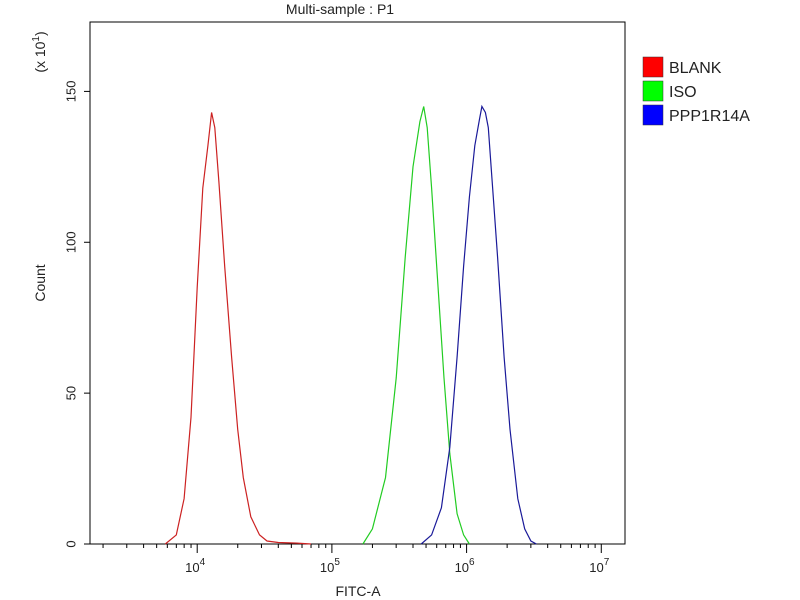 The height and width of the screenshot is (600, 800). What do you see at coordinates (653, 91) in the screenshot?
I see `legend-swatch-iso` at bounding box center [653, 91].